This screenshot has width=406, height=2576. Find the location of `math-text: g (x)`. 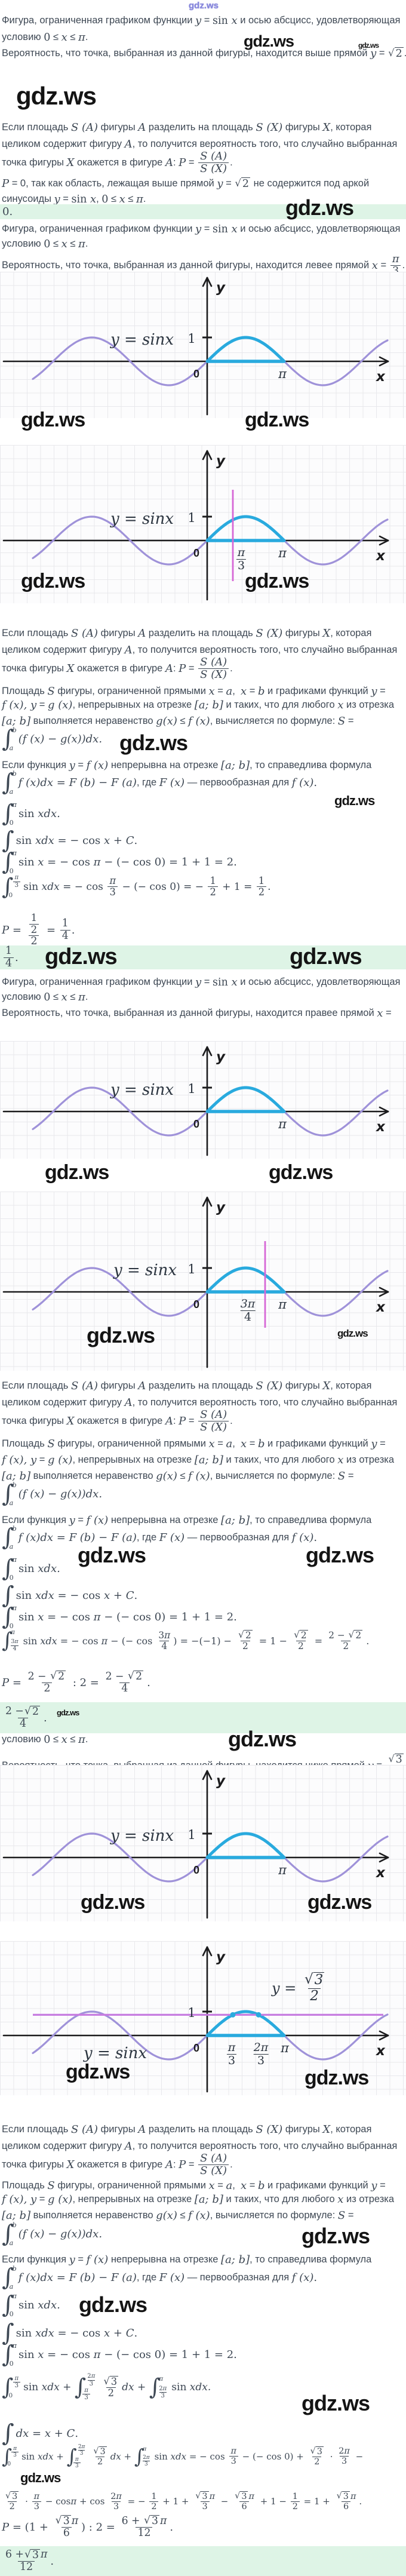

math-text: g (x) is located at coordinates (60, 1460).